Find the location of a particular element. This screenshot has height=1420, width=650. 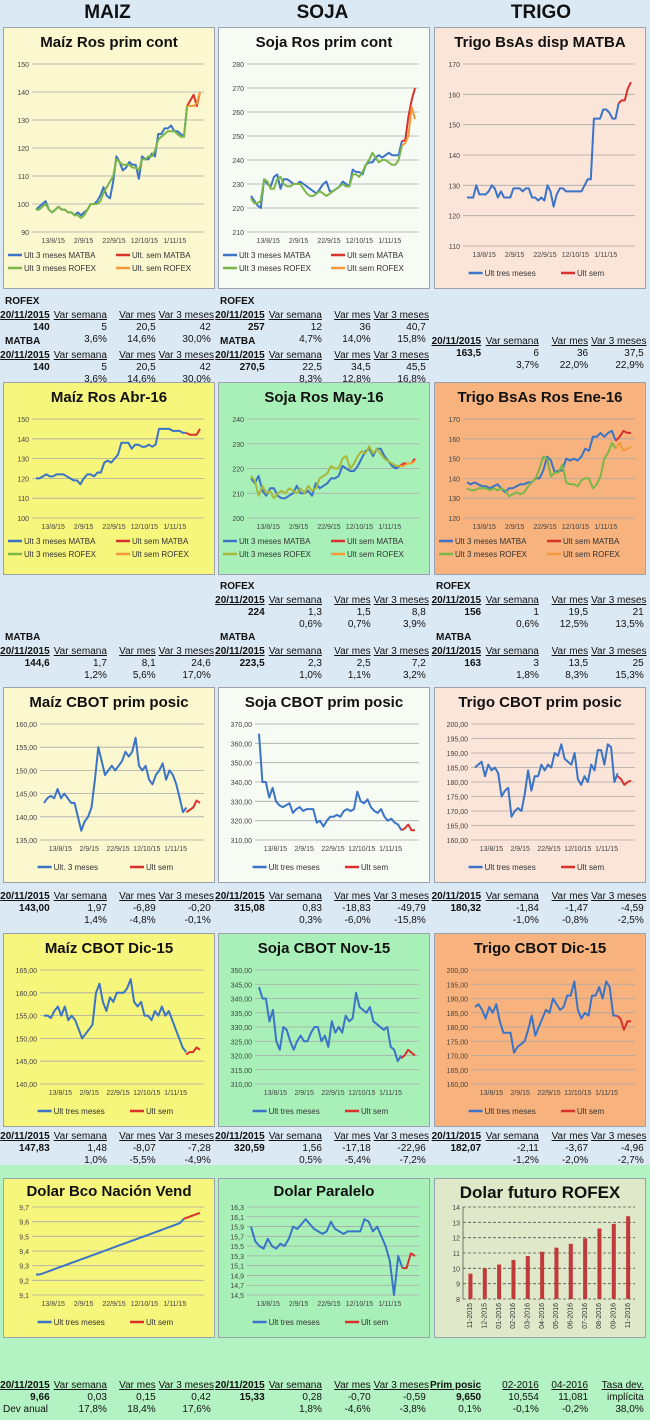

value-cell: 9,650 is located at coordinates (469, 1397).